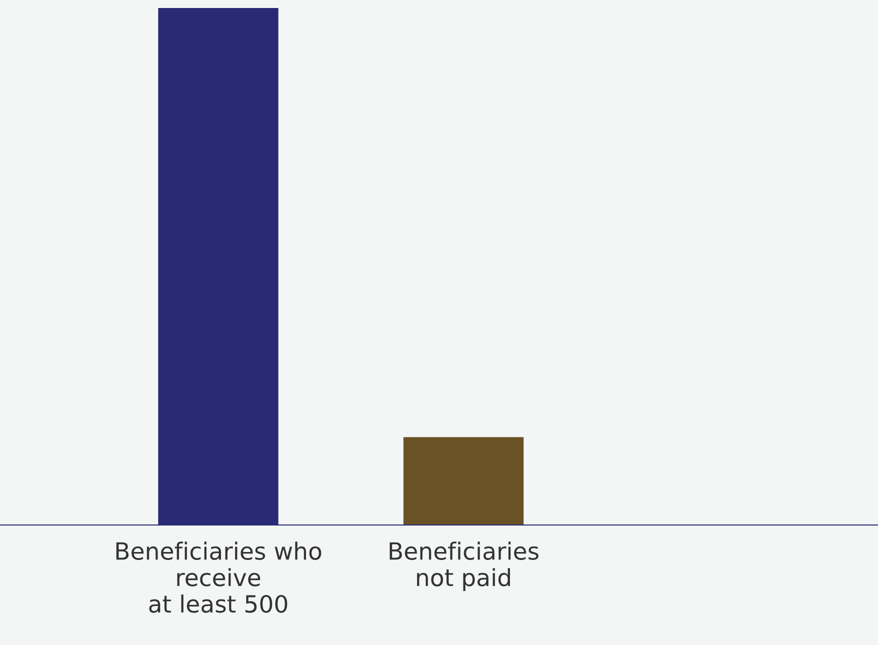 The width and height of the screenshot is (878, 645). What do you see at coordinates (219, 577) in the screenshot?
I see `x-tick-label: Beneficiaries who receive at least 500` at bounding box center [219, 577].